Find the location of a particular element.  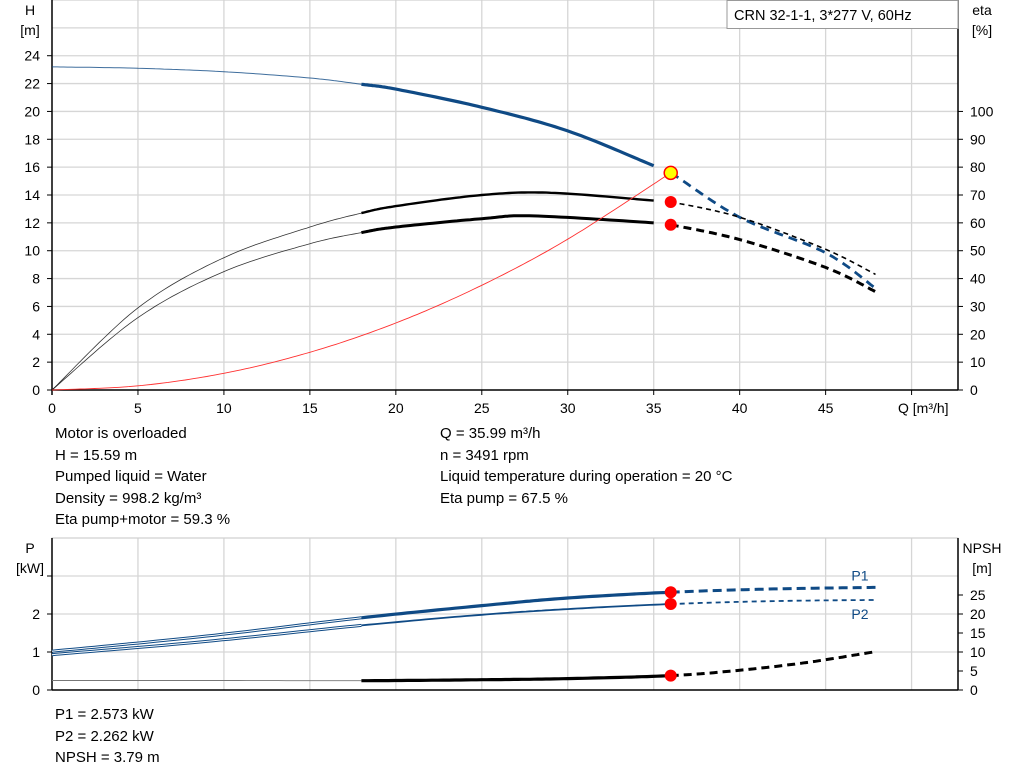

H-curve-overload is located at coordinates (773, 230).